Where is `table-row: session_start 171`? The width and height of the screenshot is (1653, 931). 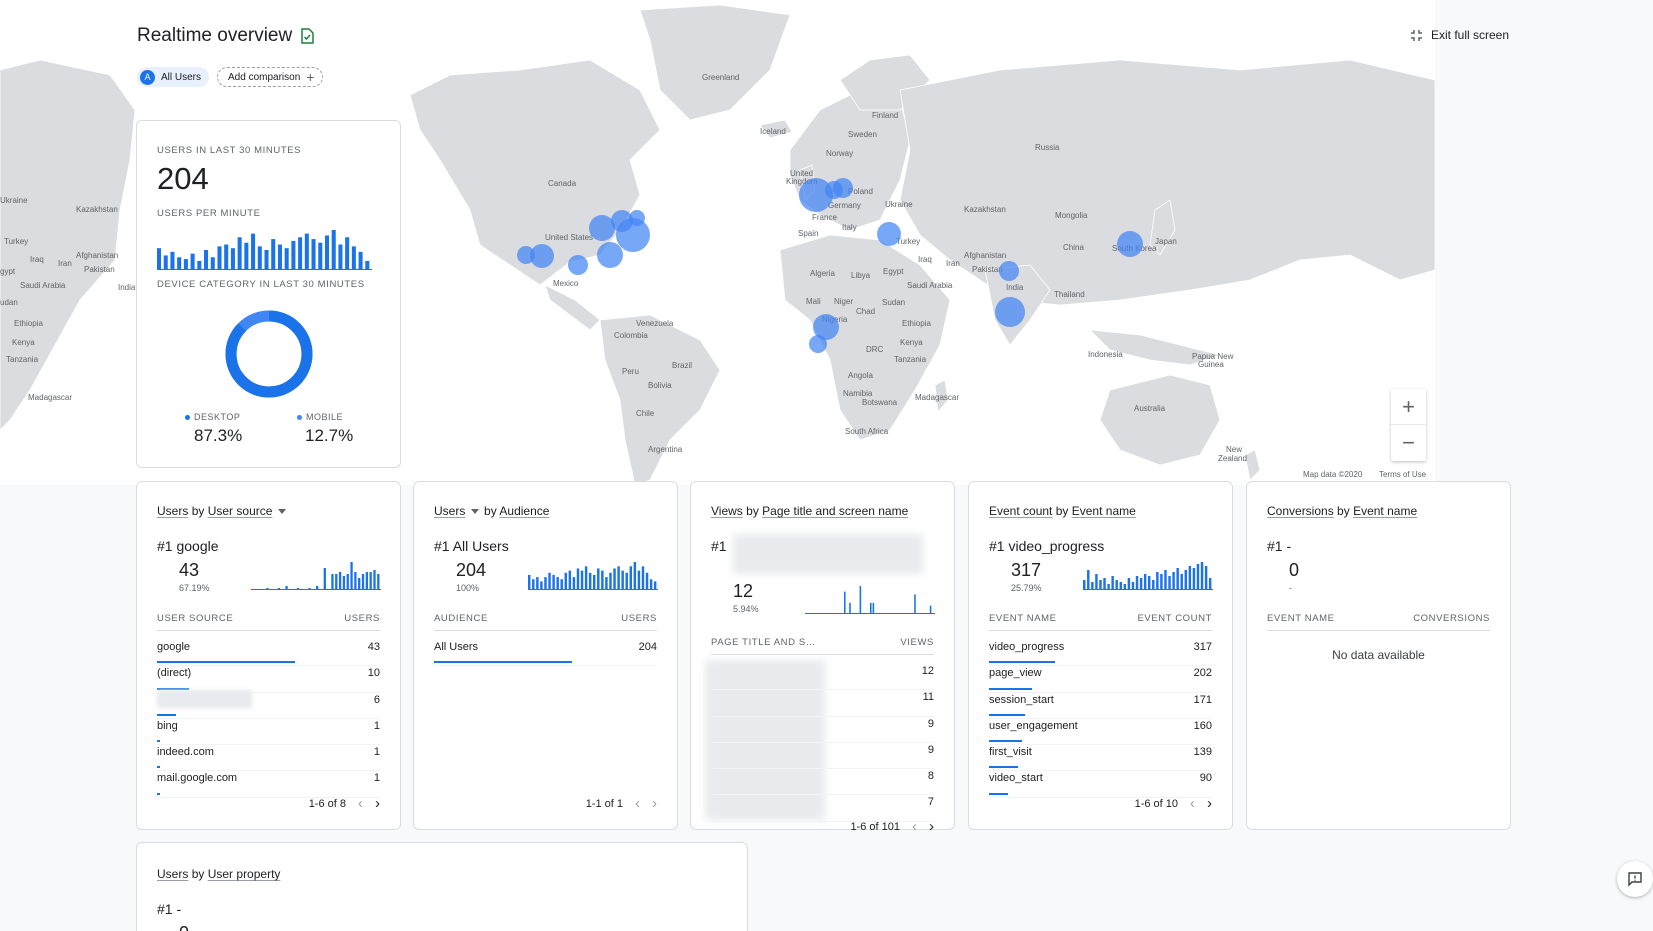 table-row: session_start 171 is located at coordinates (1100, 706).